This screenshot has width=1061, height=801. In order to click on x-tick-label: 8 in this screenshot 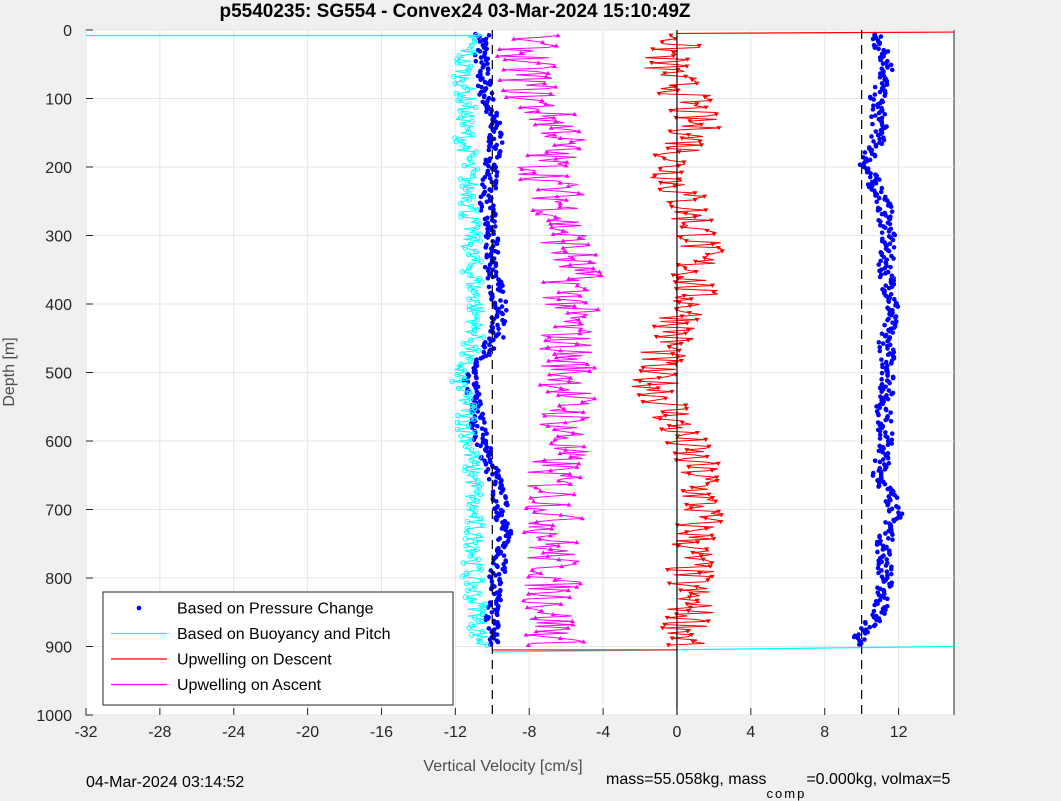, I will do `click(824, 732)`.